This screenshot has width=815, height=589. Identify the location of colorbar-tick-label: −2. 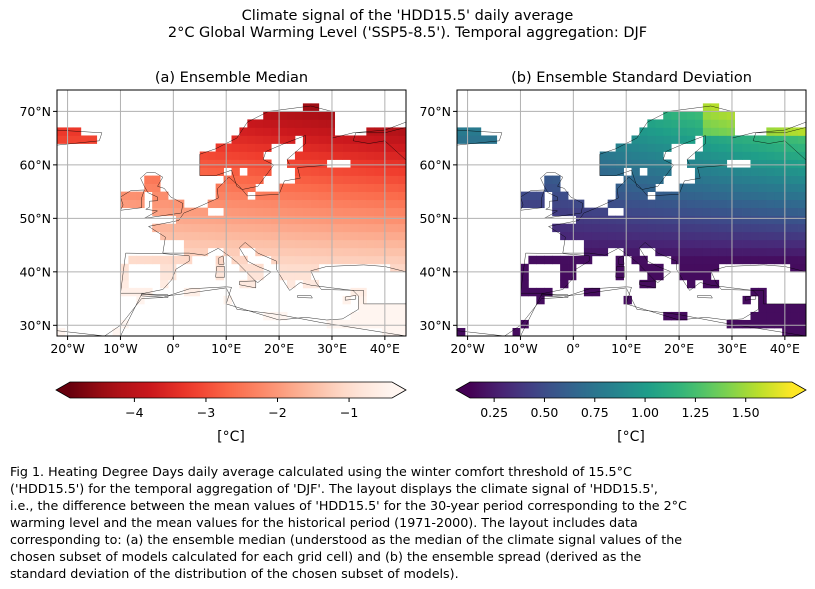
(277, 412).